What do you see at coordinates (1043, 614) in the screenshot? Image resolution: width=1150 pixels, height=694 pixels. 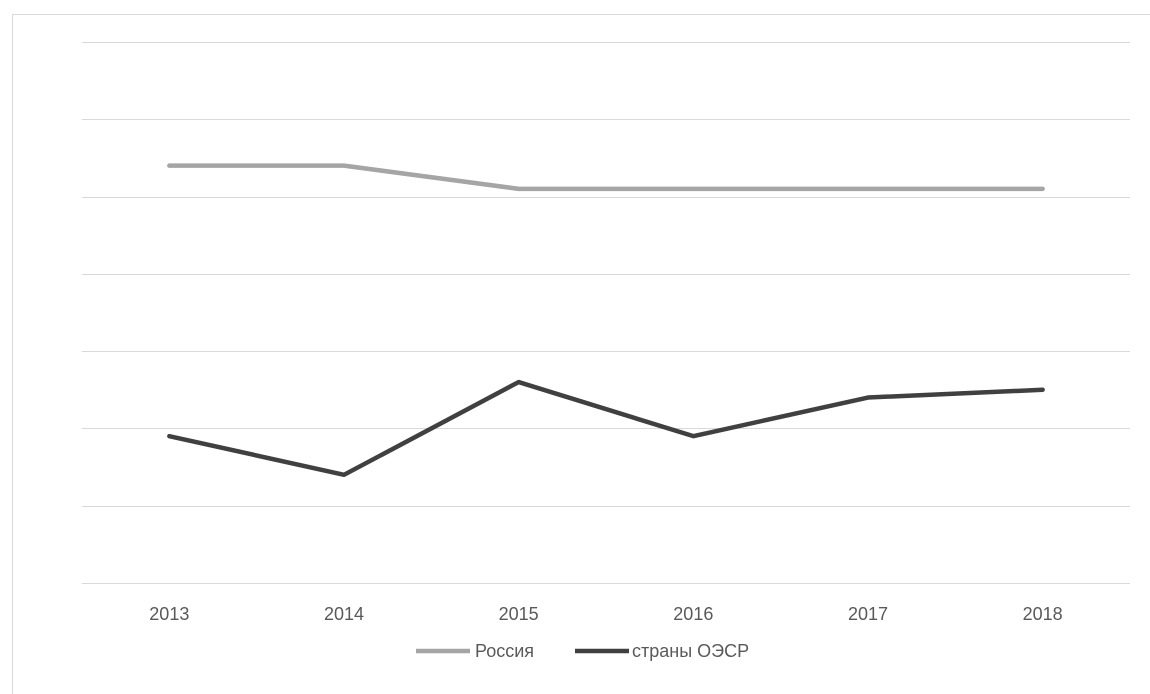 I see `x-tick-label: 2018` at bounding box center [1043, 614].